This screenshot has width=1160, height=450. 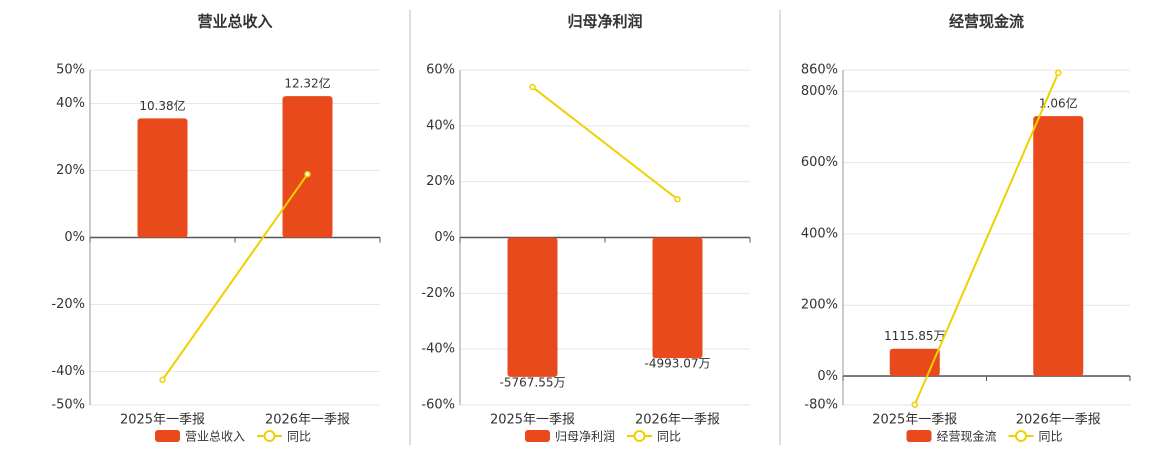 I want to click on legend-label: 营业总收入, so click(x=215, y=437).